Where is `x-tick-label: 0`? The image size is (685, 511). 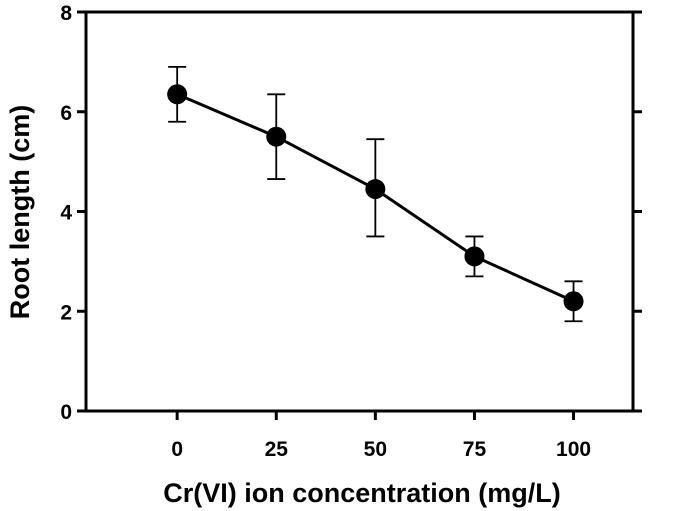 x-tick-label: 0 is located at coordinates (177, 449).